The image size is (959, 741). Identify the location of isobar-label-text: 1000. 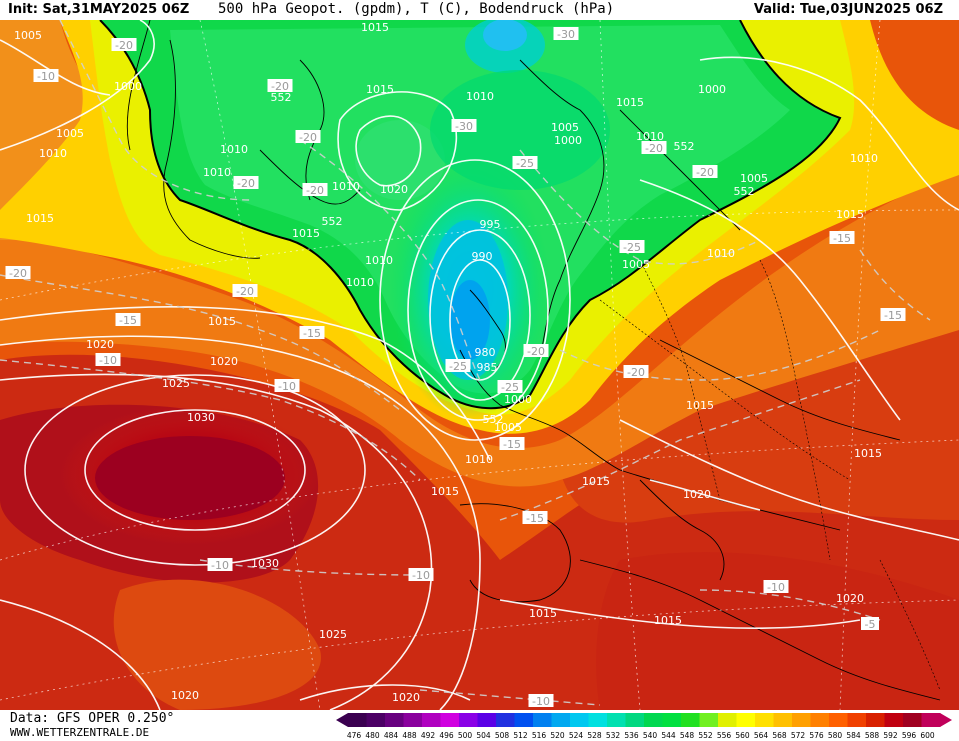
(128, 86).